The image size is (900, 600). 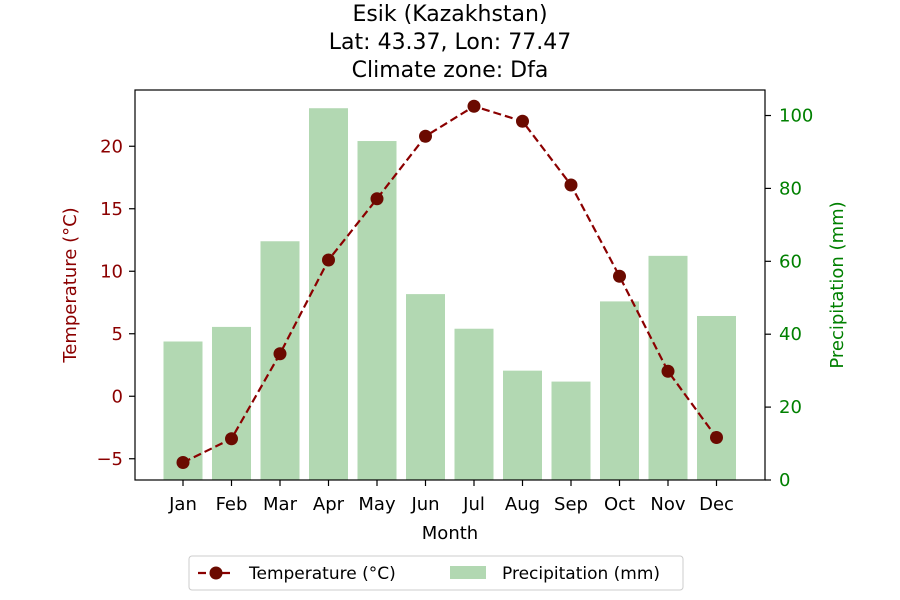 What do you see at coordinates (117, 334) in the screenshot?
I see `temperature-tick-label: 5` at bounding box center [117, 334].